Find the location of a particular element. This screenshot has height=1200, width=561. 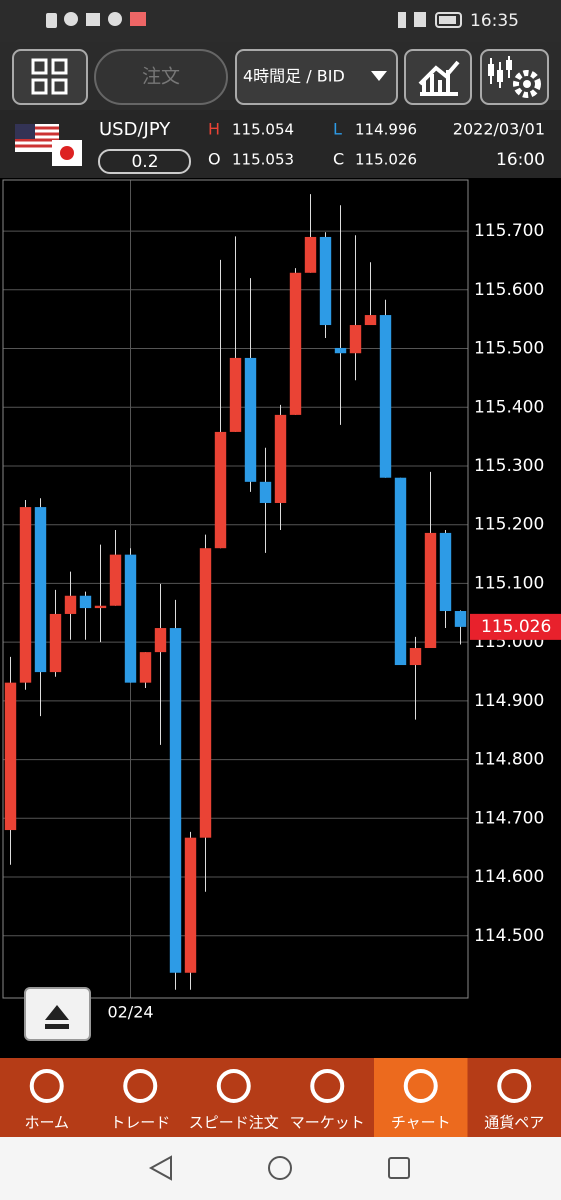

status-icons is located at coordinates (254, 20).